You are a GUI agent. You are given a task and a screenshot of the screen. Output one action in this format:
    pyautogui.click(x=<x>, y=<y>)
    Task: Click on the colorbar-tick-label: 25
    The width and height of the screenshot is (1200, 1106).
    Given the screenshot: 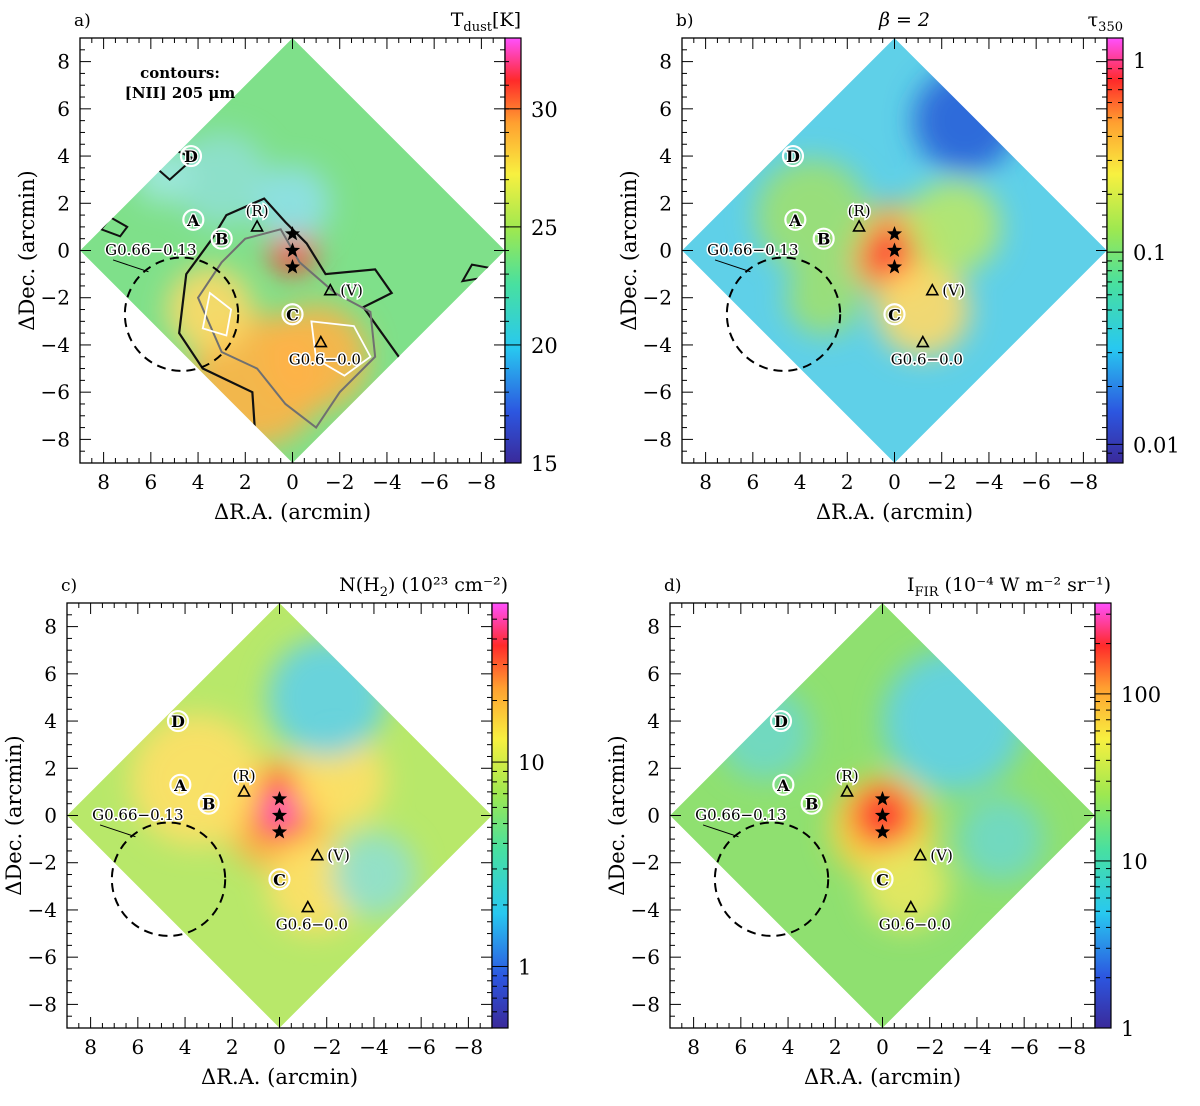 What is the action you would take?
    pyautogui.click(x=544, y=228)
    